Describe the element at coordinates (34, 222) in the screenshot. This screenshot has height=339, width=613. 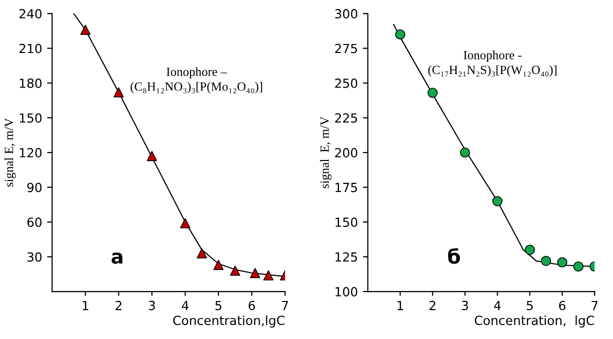
I see `y-tick-label: 60` at that location.